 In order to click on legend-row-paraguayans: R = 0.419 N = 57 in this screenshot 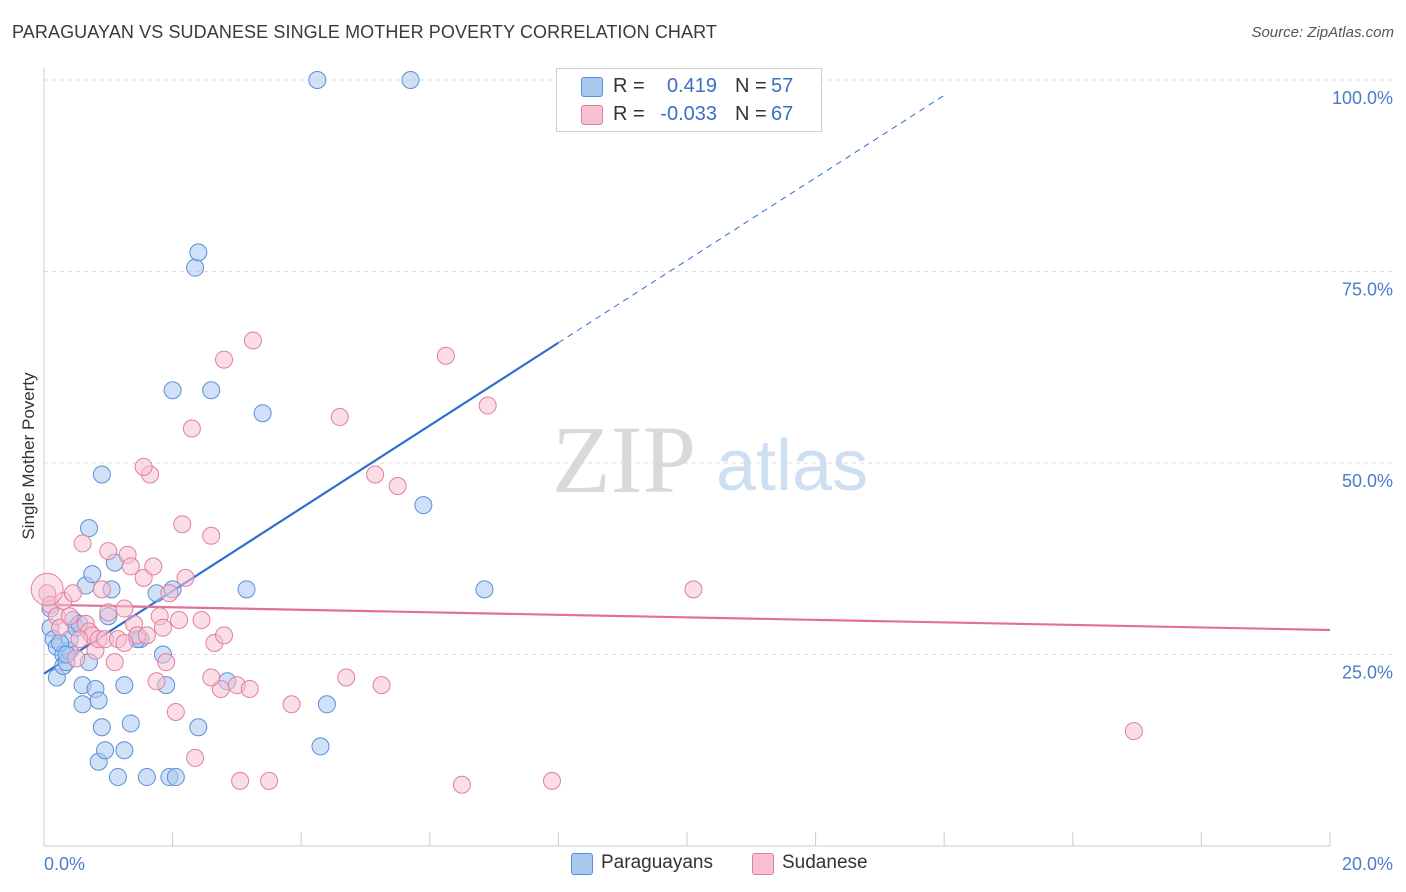, I will do `click(689, 87)`.